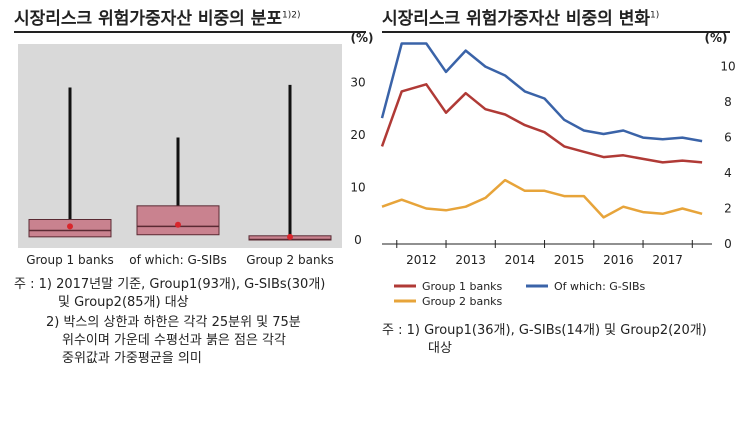 The image size is (739, 425). I want to click on right-x-tick-label: 2012, so click(421, 260).